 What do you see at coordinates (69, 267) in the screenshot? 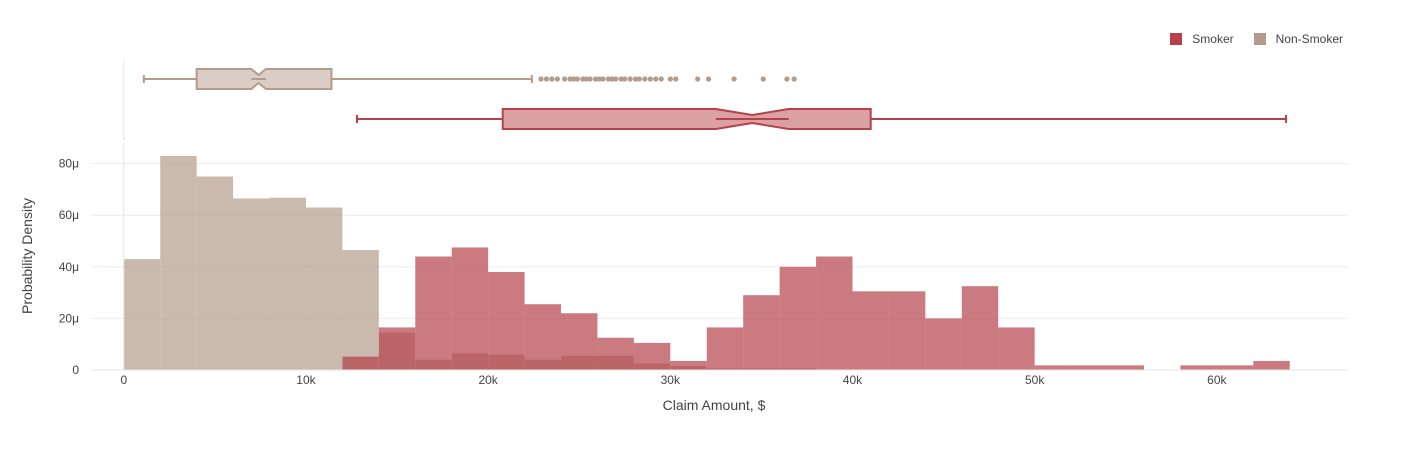
I see `y-tick-label: 40μ` at bounding box center [69, 267].